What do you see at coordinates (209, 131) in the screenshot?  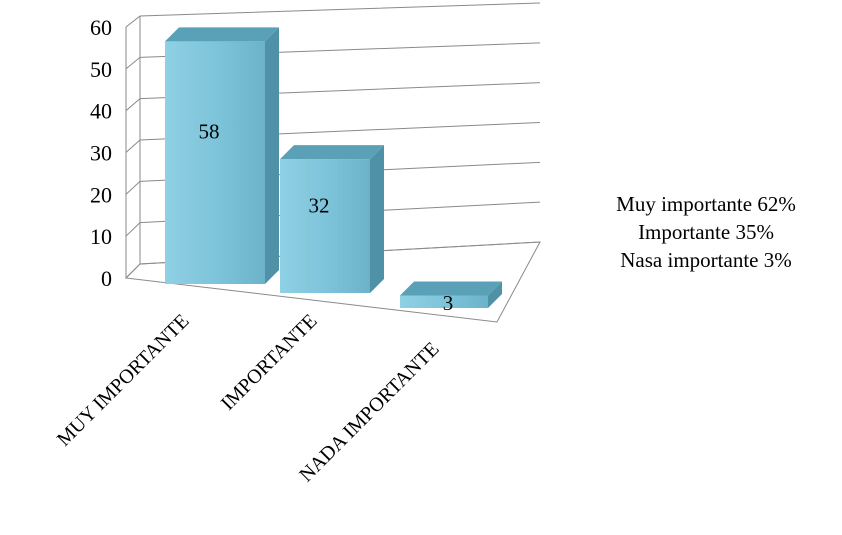 I see `data-label: 58` at bounding box center [209, 131].